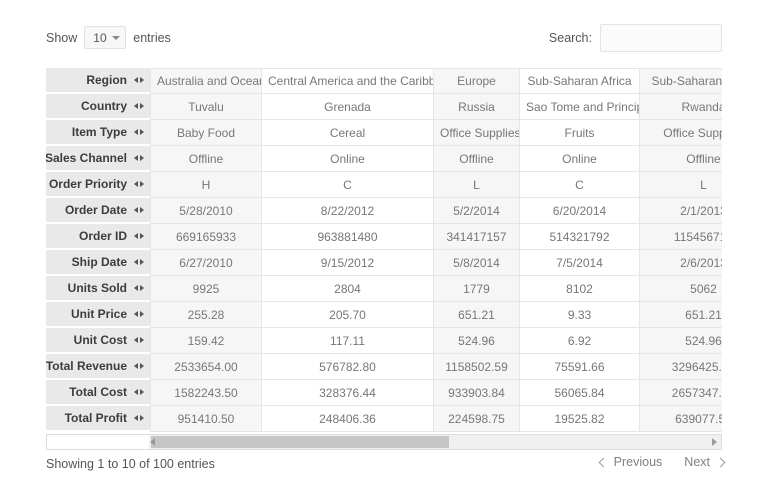 This screenshot has height=489, width=768. Describe the element at coordinates (477, 133) in the screenshot. I see `table-cell: Office Supplies` at that location.